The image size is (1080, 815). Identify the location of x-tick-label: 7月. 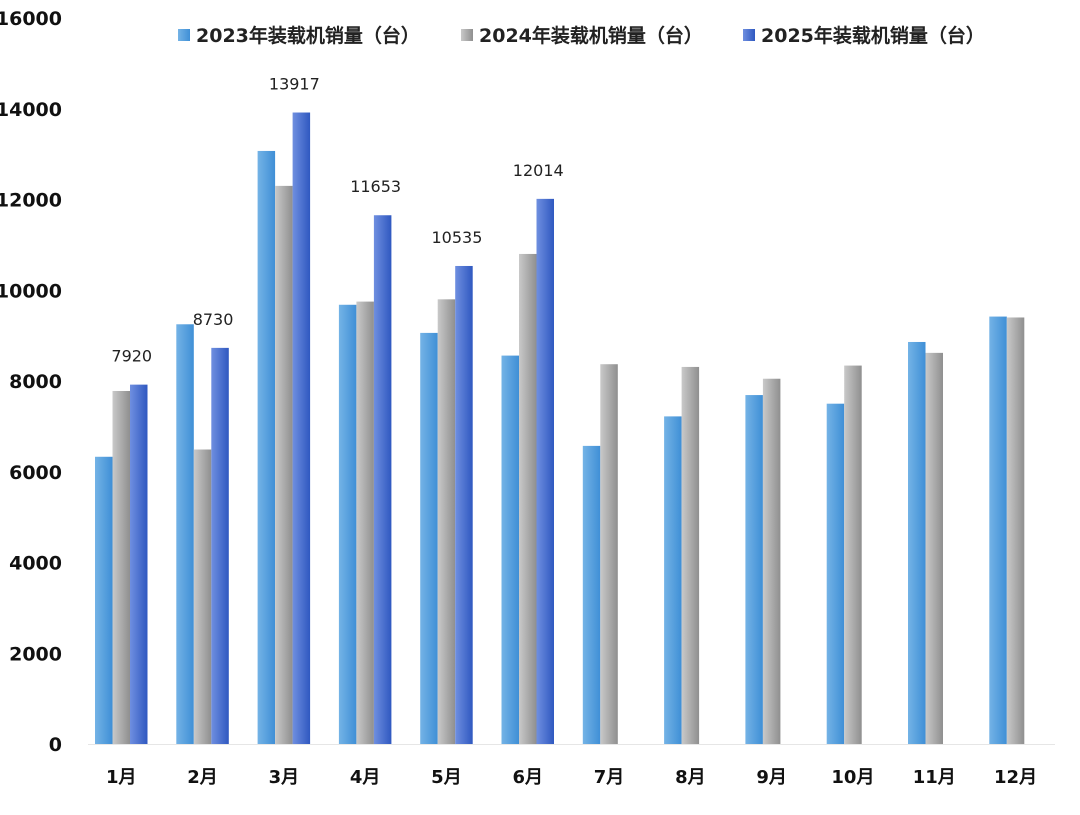
(609, 777).